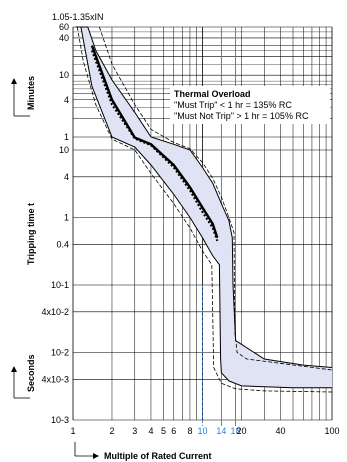 Image resolution: width=347 pixels, height=462 pixels. Describe the element at coordinates (331, 431) in the screenshot. I see `x-tick-label: 100` at that location.